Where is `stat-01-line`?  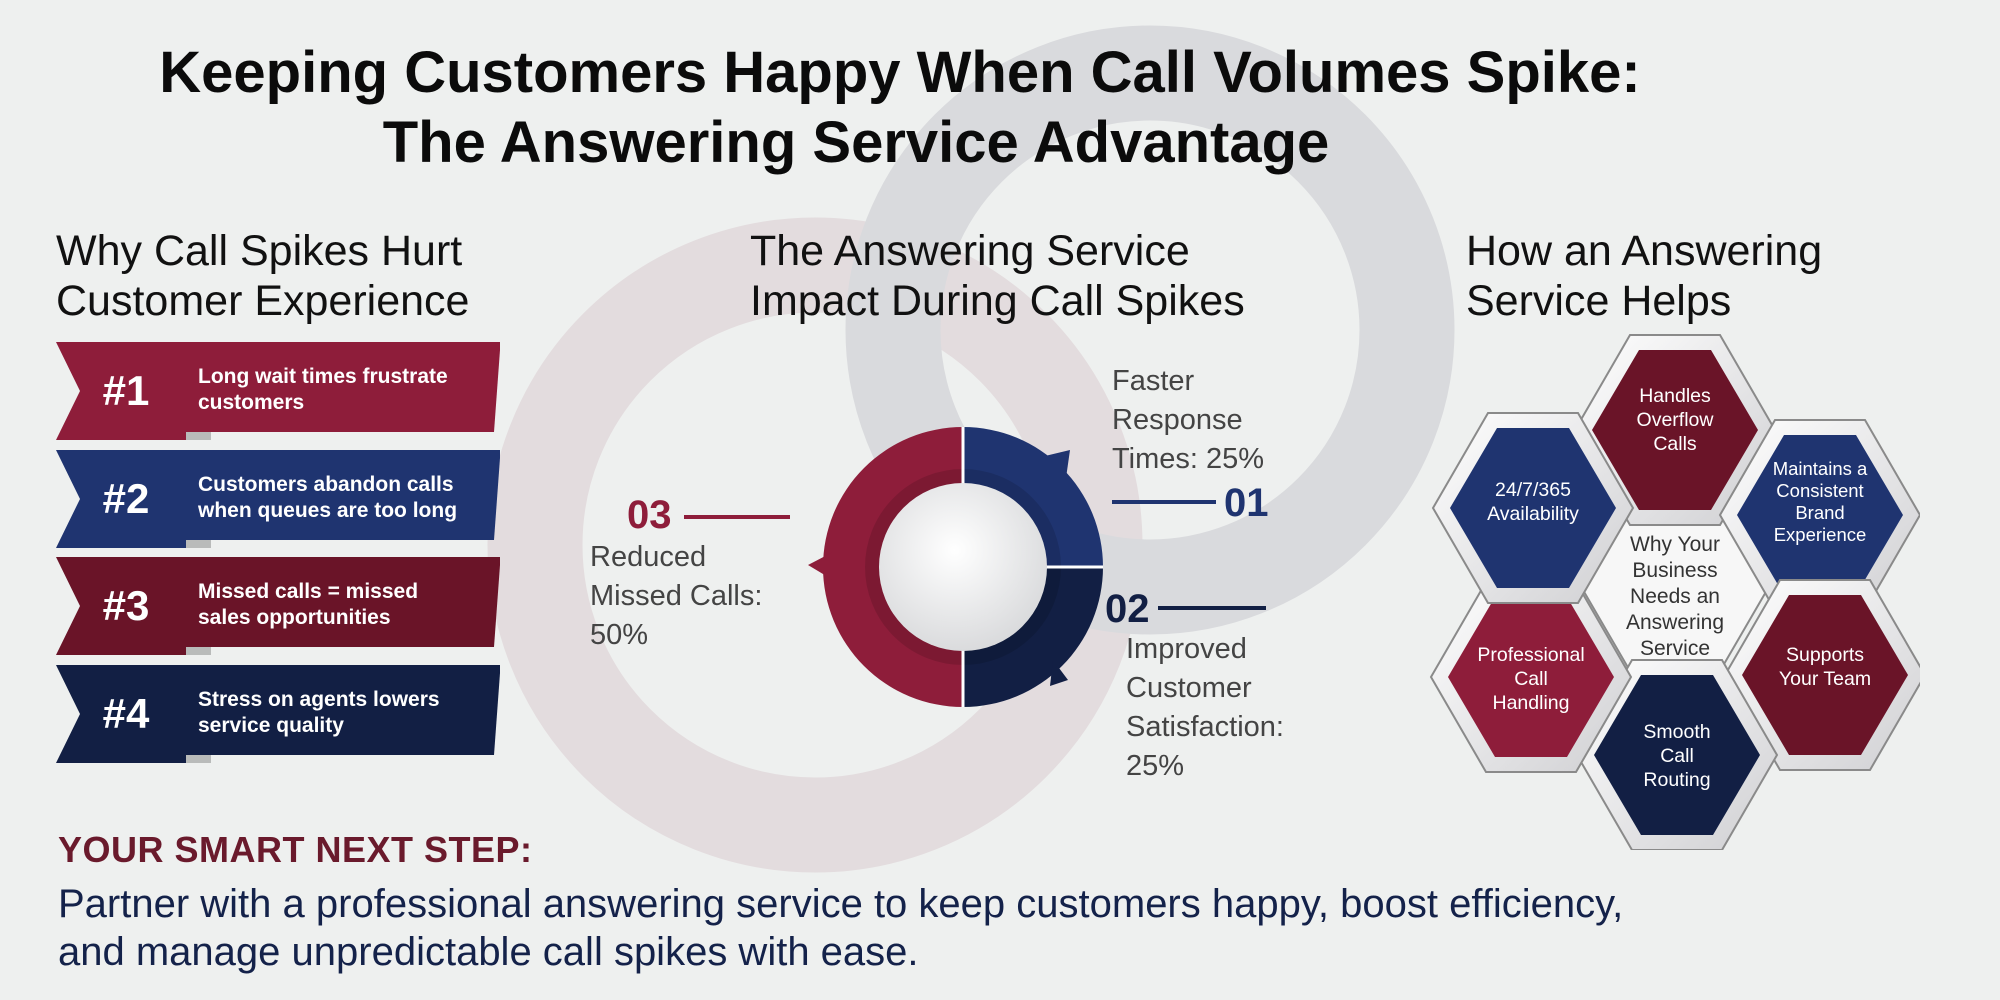 stat-01-line is located at coordinates (1164, 502).